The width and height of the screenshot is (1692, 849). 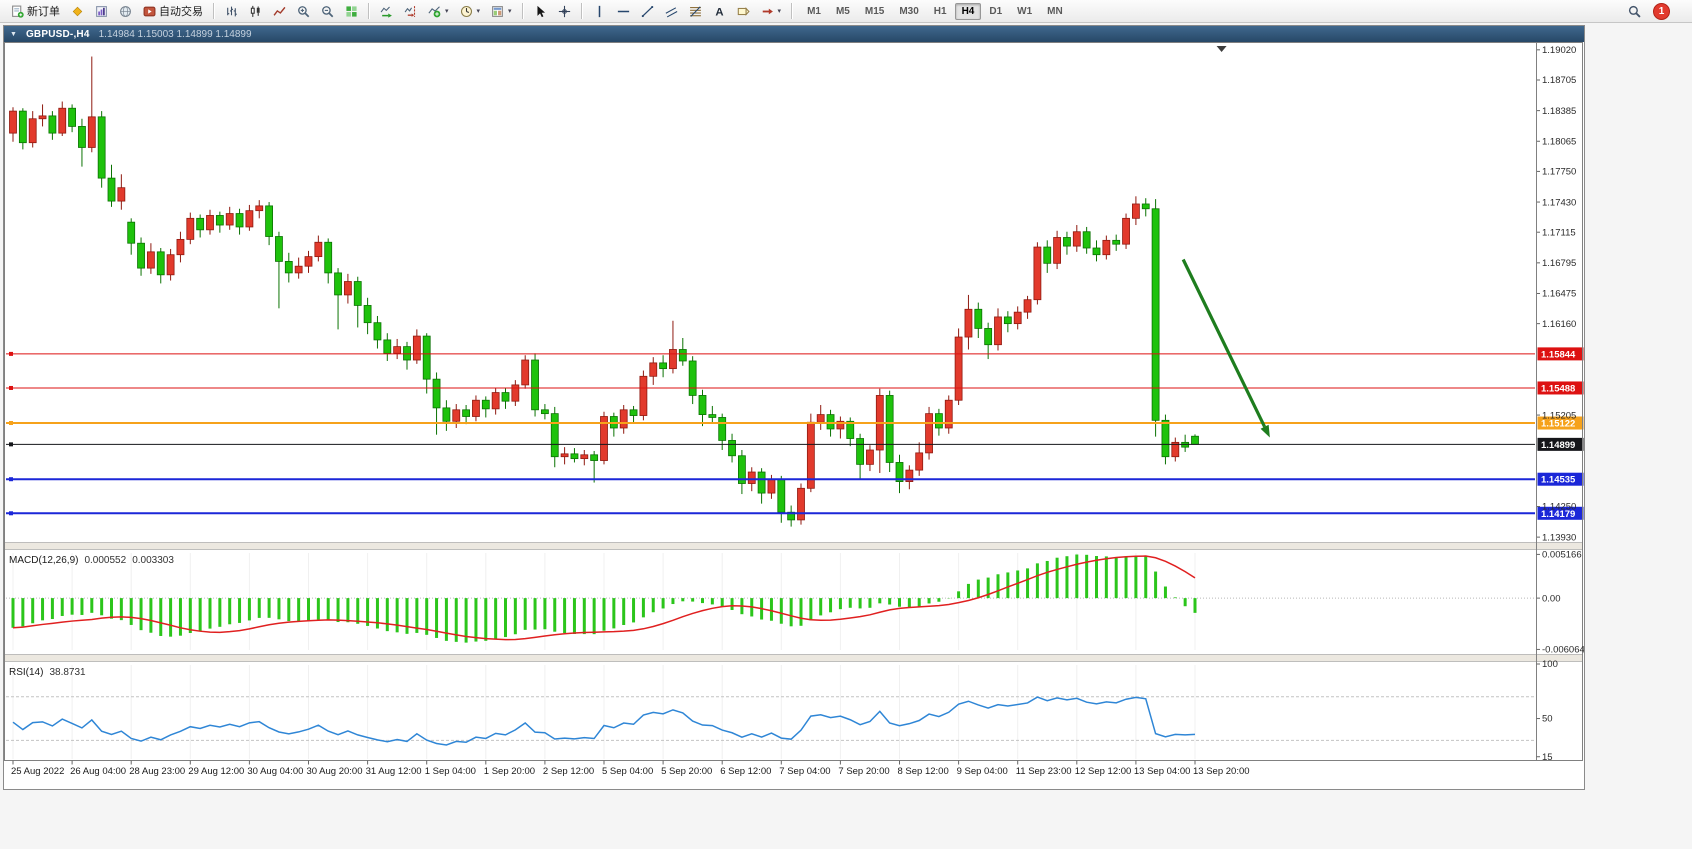 What do you see at coordinates (1221, 49) in the screenshot?
I see `chart-shift-marker` at bounding box center [1221, 49].